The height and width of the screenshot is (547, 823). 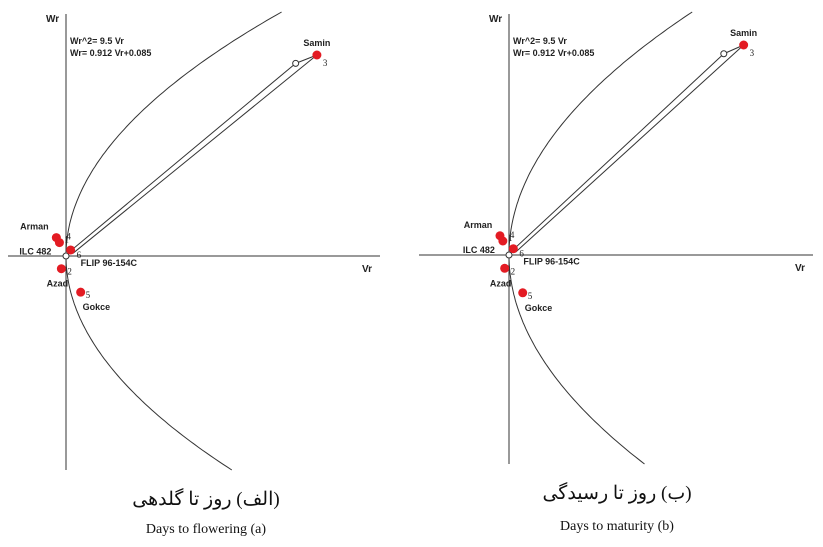 I want to click on caption-english-b: Days to maturity (b), so click(x=617, y=526).